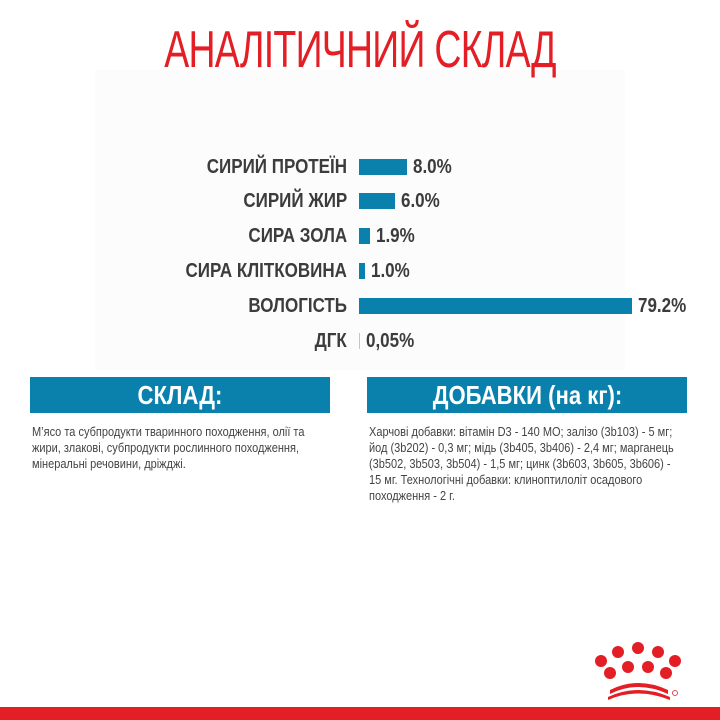  Describe the element at coordinates (266, 271) in the screenshot. I see `row-label: СИРА КЛІТКОВИНА` at that location.